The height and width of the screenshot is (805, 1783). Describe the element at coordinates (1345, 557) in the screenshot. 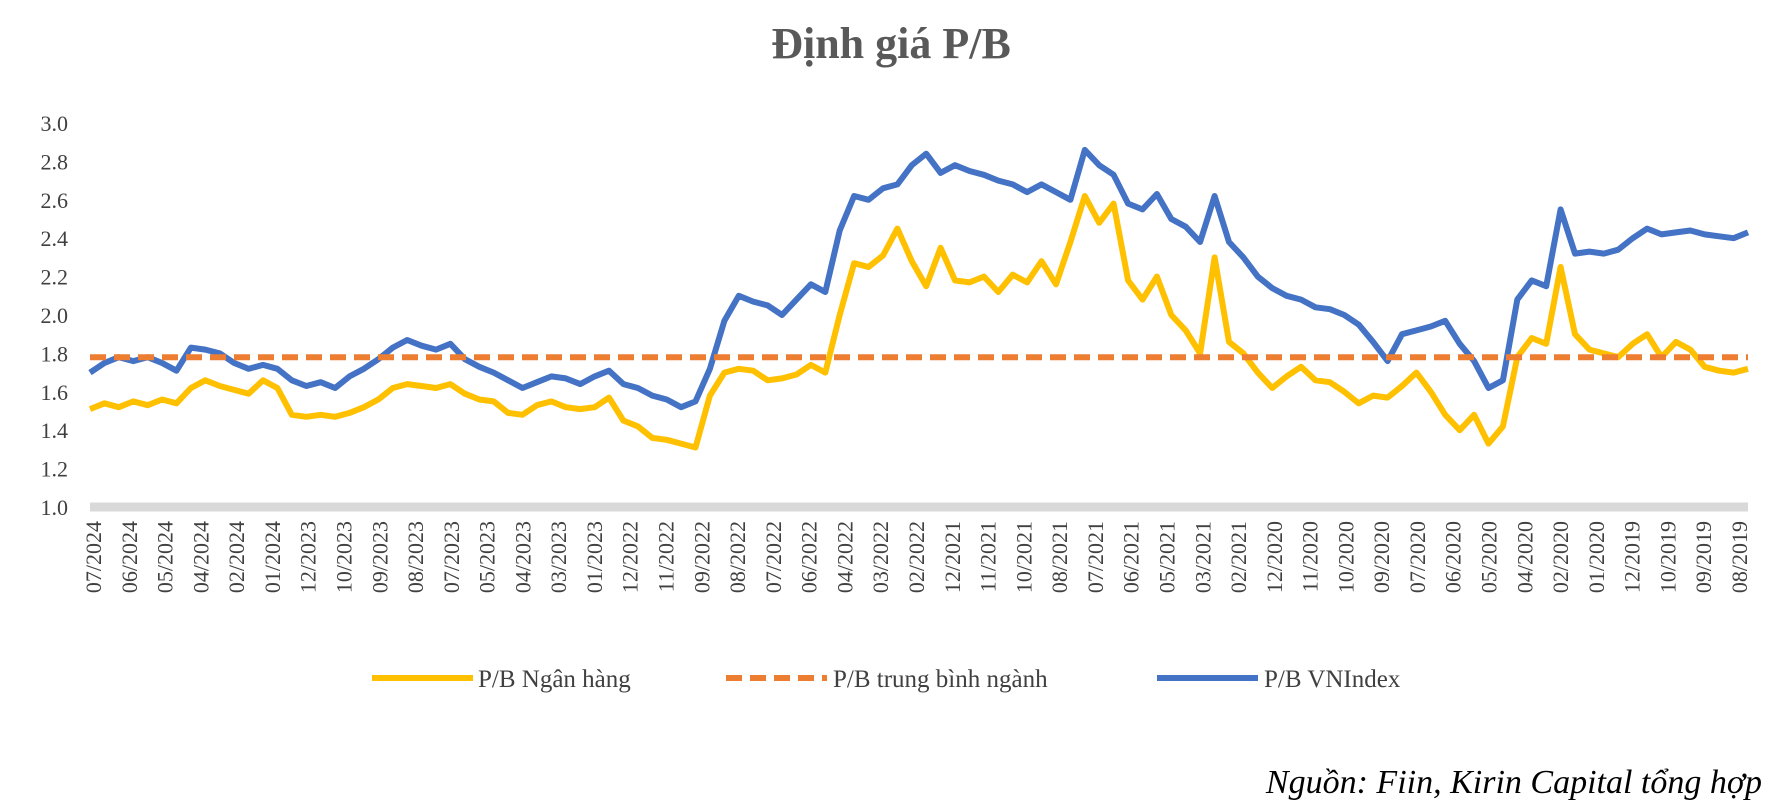

I see `x-tick-label: 10/2020` at that location.